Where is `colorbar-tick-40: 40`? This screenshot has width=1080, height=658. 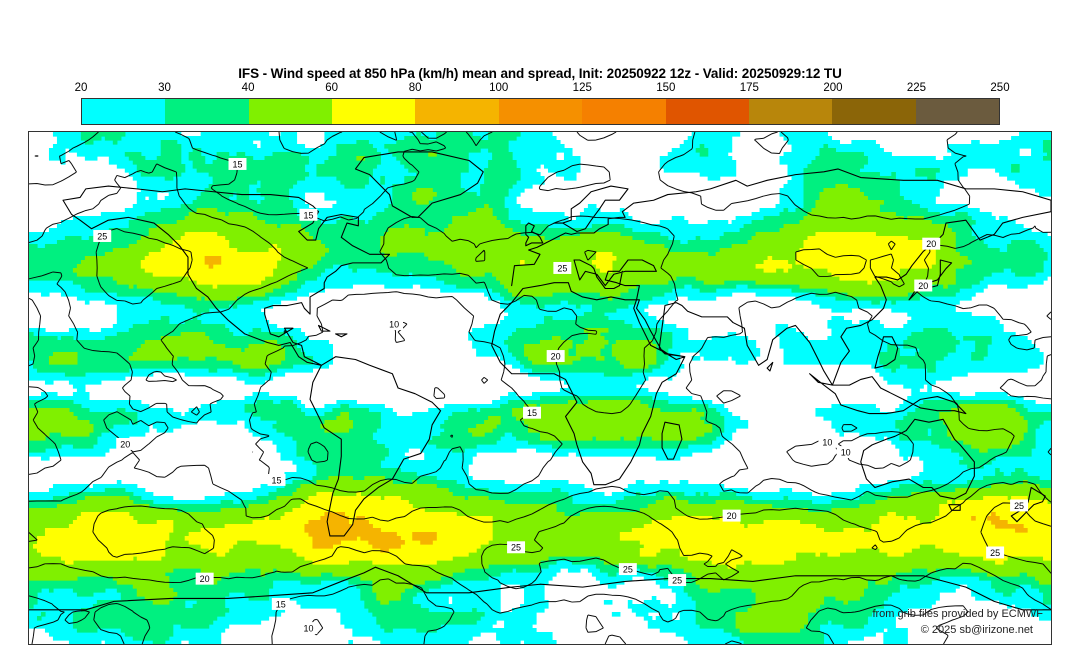
colorbar-tick-40: 40 is located at coordinates (248, 88).